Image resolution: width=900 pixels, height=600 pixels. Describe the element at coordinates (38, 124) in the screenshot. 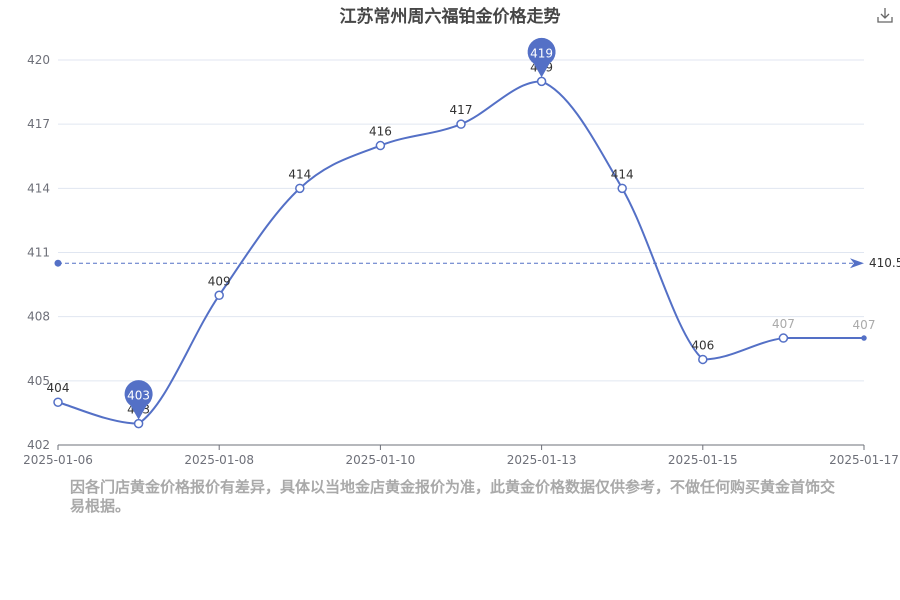

I see `y-tick-label: 417` at that location.